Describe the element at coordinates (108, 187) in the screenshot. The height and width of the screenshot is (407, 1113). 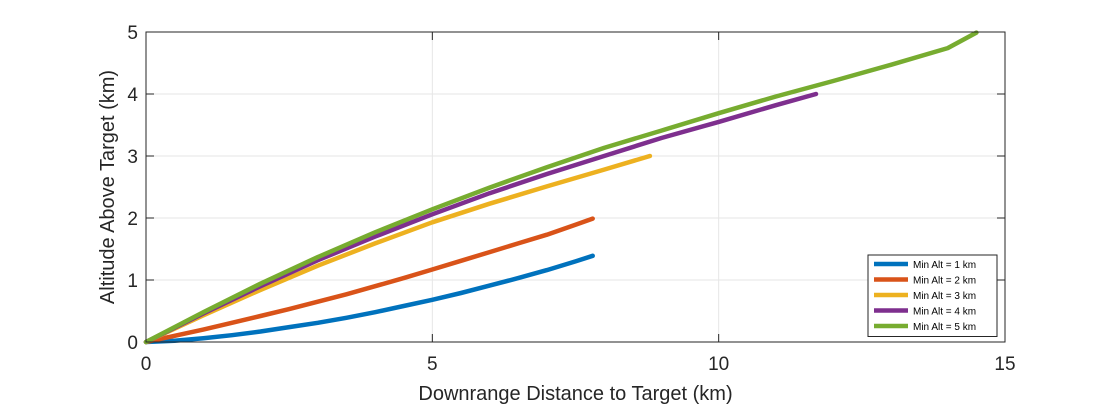
I see `y-axis-label: Altitude Above Target (km)` at that location.